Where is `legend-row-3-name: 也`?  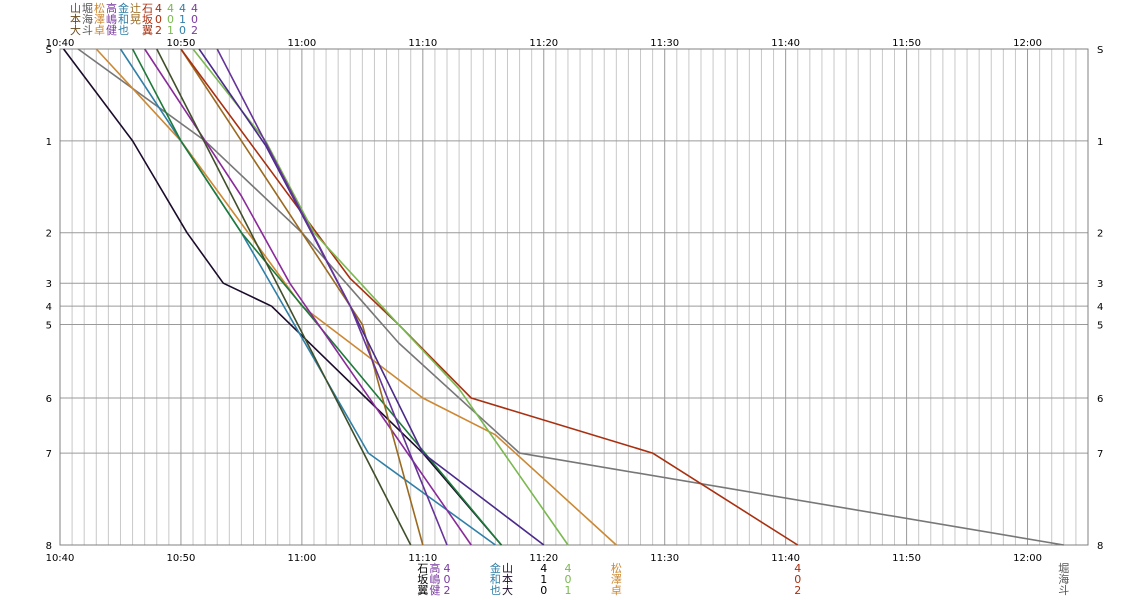
legend-row-3-name: 也 is located at coordinates (123, 30).